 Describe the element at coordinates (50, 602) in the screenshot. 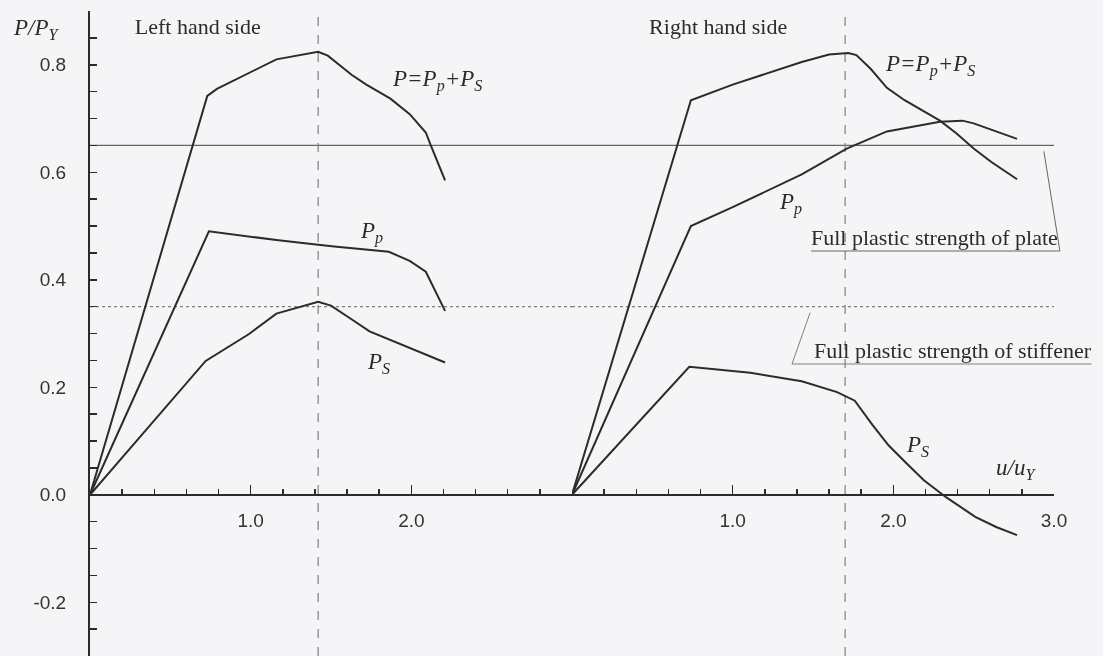

I see `y-tick-label: -0.2` at that location.